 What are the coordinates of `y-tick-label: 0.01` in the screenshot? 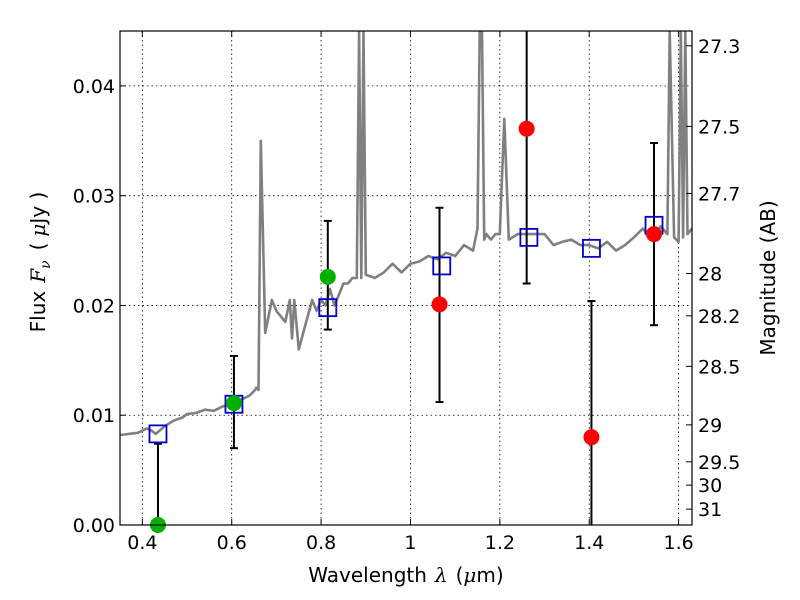 It's located at (94, 416).